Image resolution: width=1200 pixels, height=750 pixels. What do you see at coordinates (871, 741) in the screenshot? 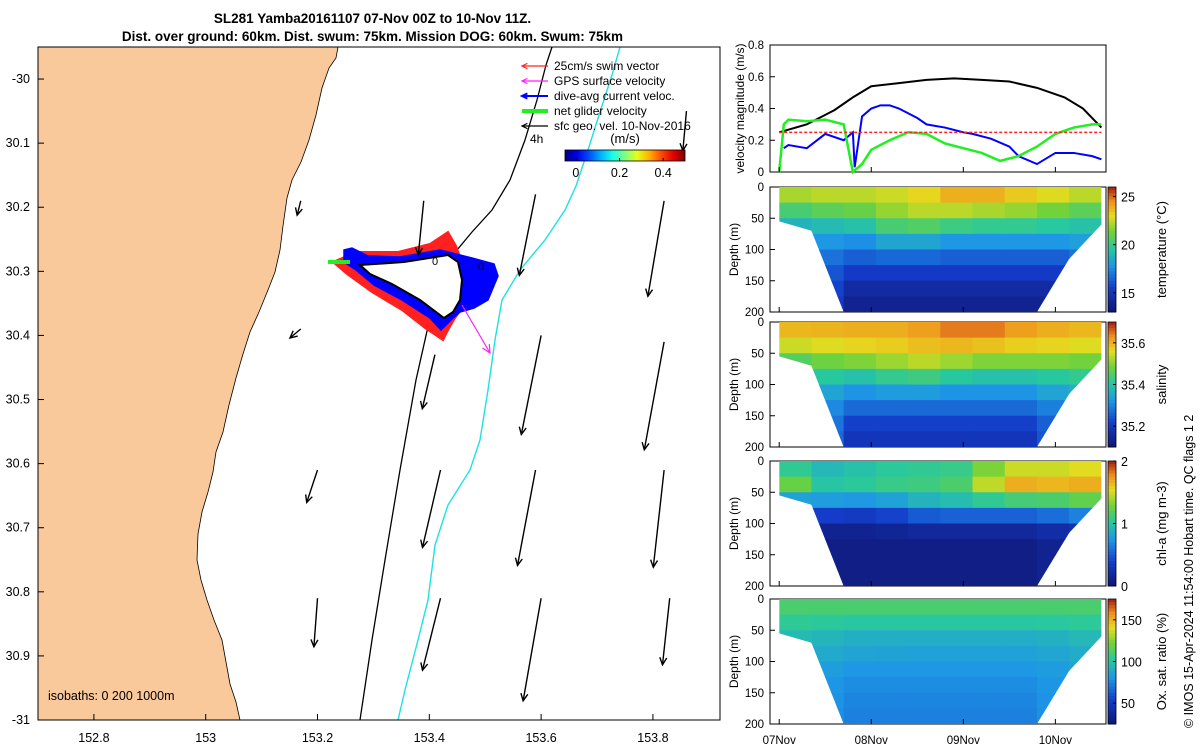
I see `time-x-tick-label: 08Nov` at bounding box center [871, 741].